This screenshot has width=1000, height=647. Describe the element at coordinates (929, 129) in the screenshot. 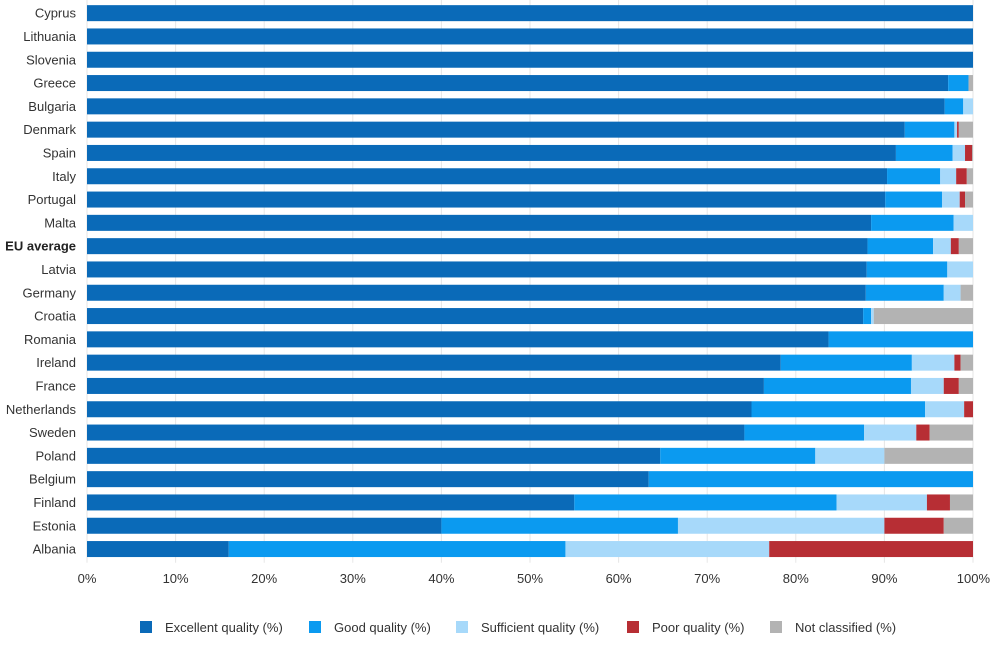

I see `bar-denmark-good-quality` at that location.